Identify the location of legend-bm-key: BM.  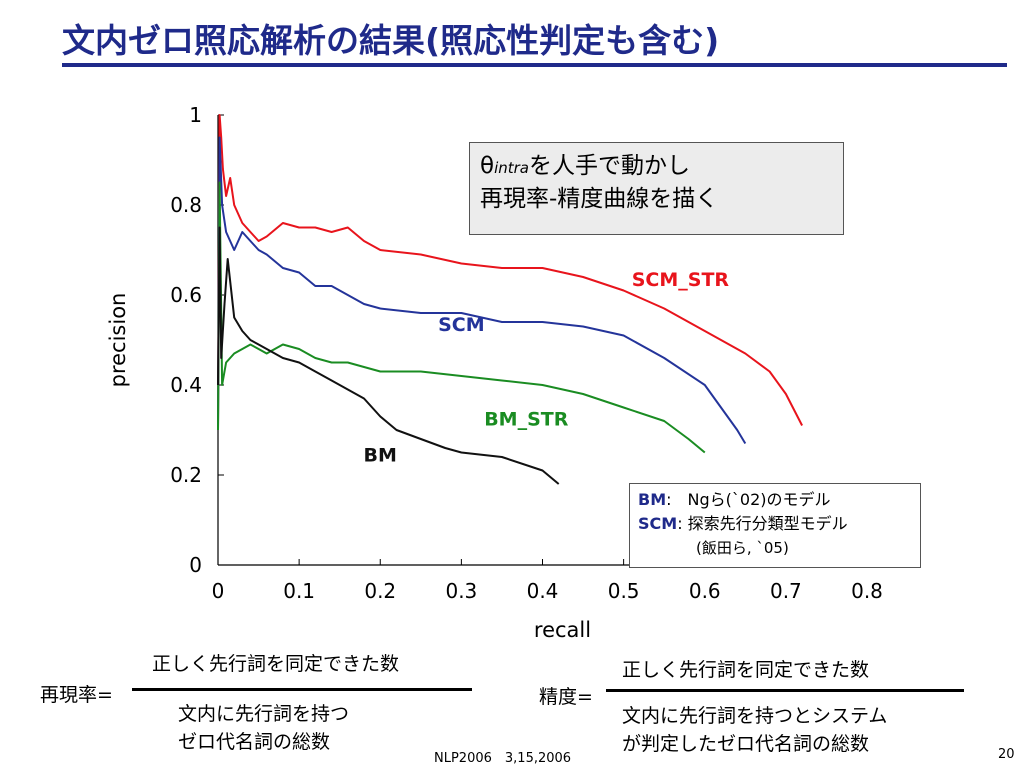
(652, 499).